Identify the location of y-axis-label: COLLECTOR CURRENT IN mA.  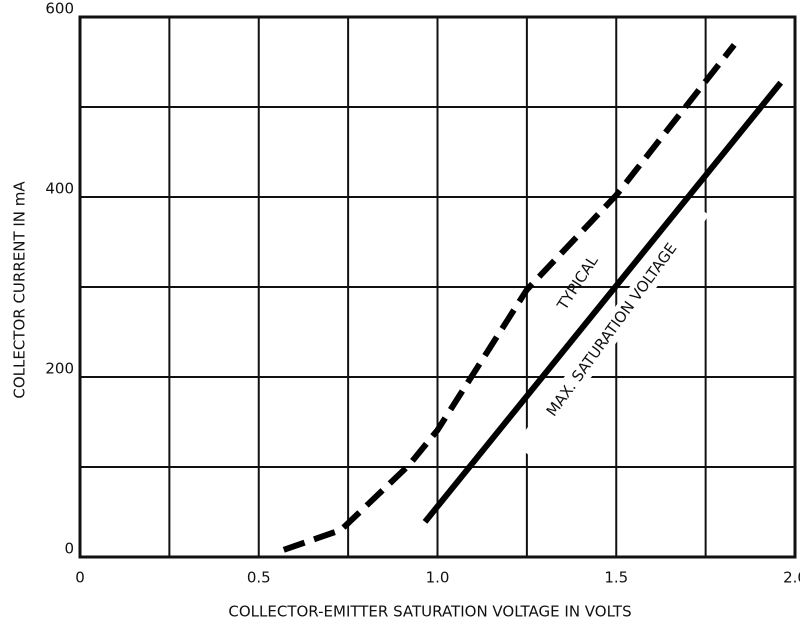
(20, 290).